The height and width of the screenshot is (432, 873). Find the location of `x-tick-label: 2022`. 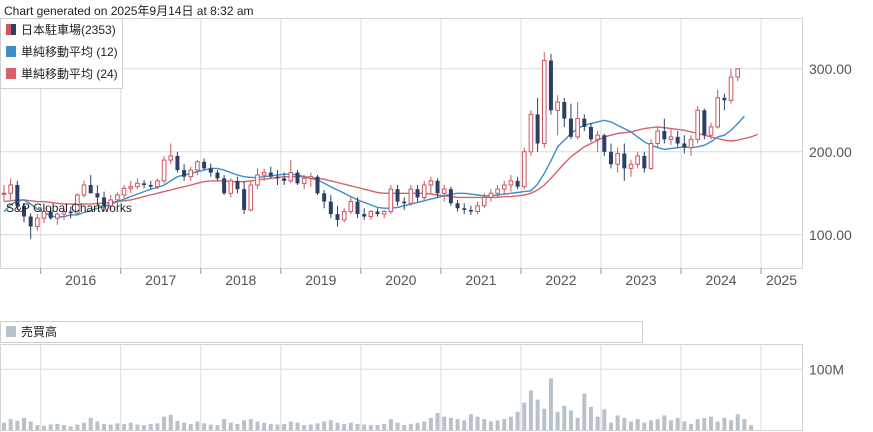

x-tick-label: 2022 is located at coordinates (560, 280).